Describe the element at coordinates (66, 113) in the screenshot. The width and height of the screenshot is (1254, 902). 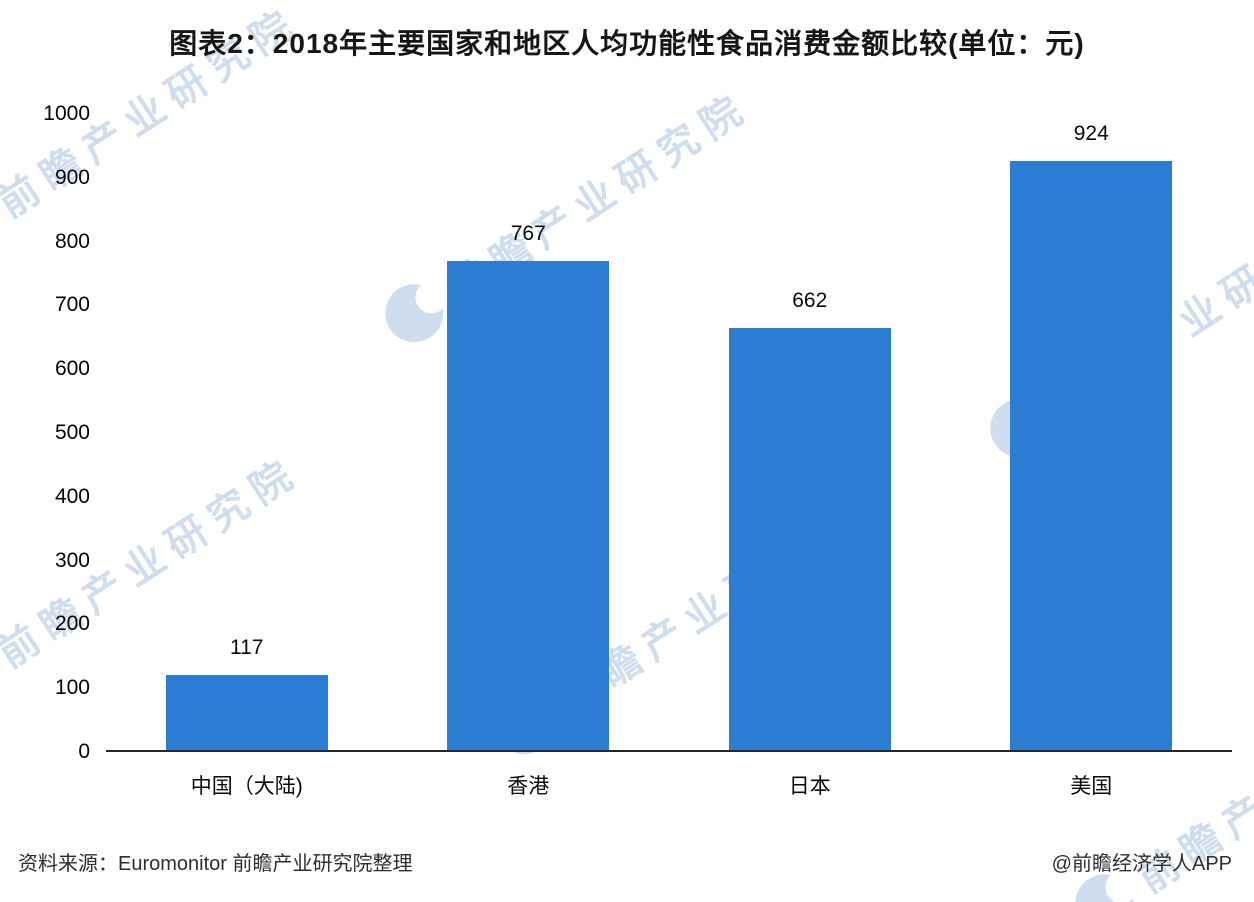
I see `y-tick-label: 1000` at that location.